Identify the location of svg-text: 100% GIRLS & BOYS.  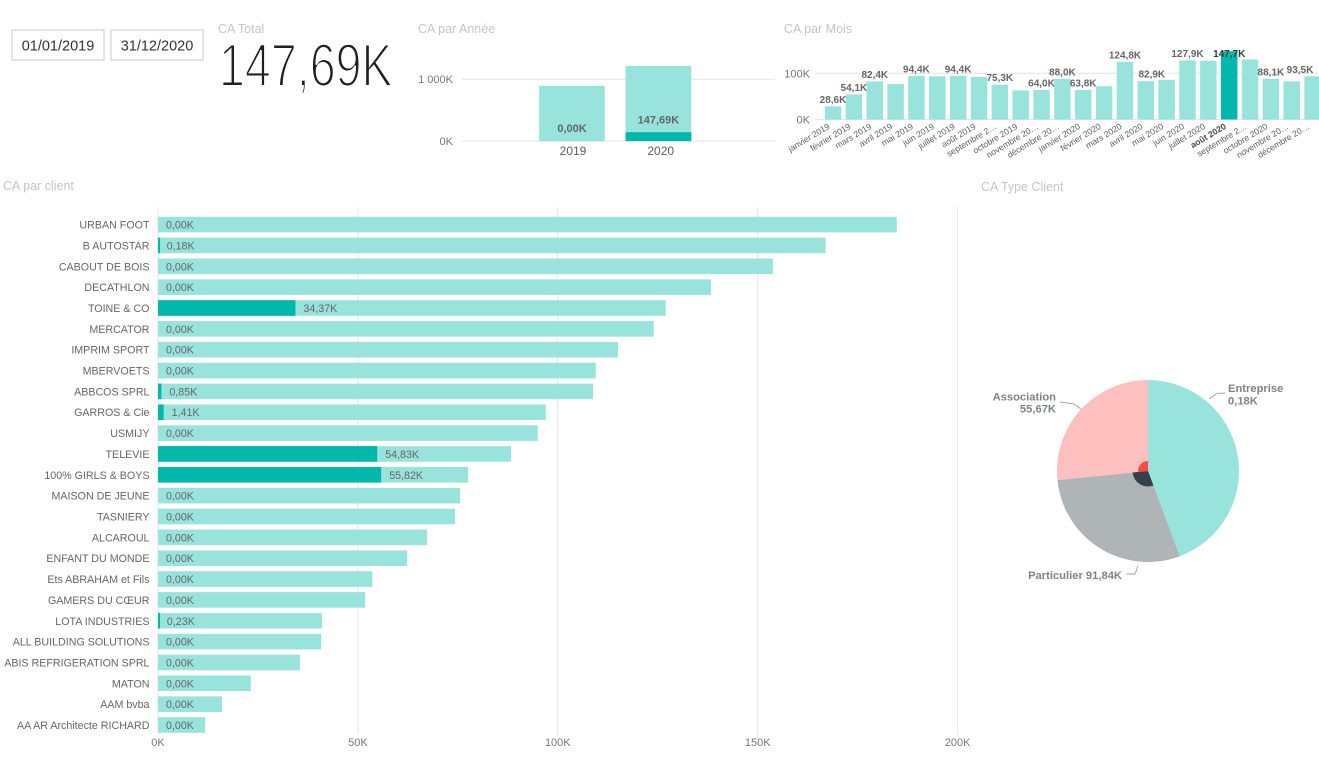
(96, 476).